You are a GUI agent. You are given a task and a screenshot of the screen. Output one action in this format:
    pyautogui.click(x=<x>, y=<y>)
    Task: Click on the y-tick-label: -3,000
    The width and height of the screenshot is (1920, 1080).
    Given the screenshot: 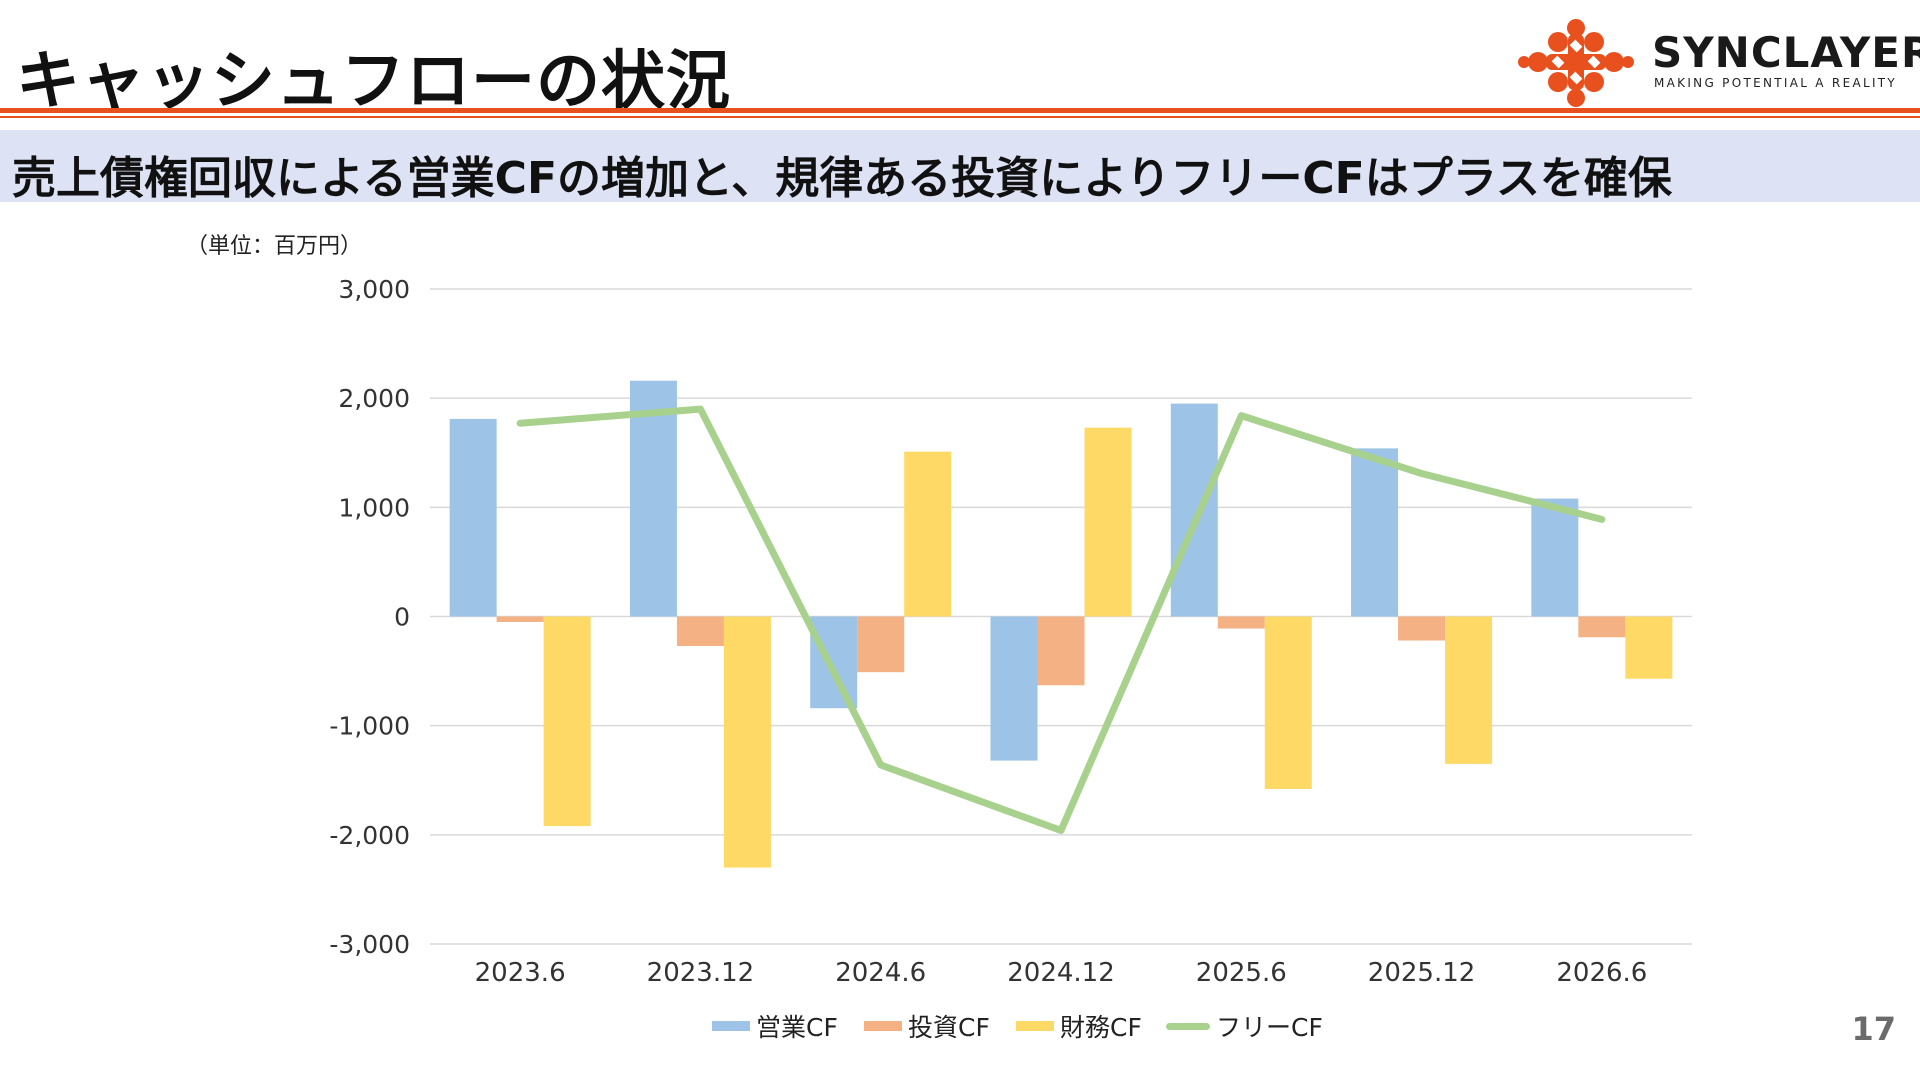 What is the action you would take?
    pyautogui.click(x=369, y=944)
    